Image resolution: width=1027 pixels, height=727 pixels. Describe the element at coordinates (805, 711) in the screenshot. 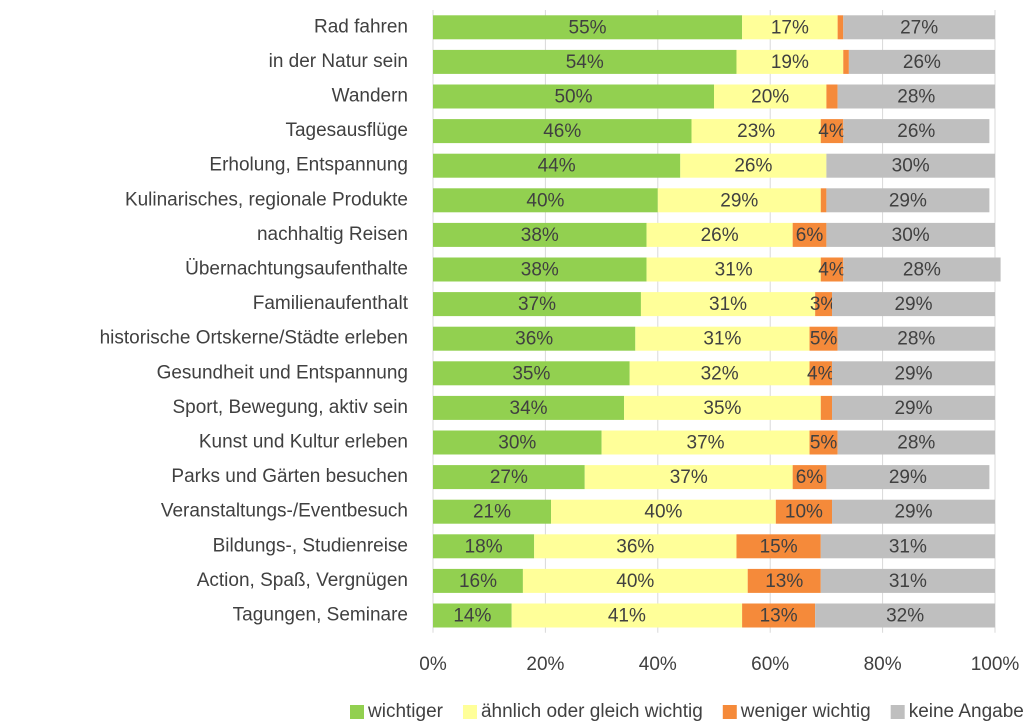

I see `legend-label: weniger wichtig` at that location.